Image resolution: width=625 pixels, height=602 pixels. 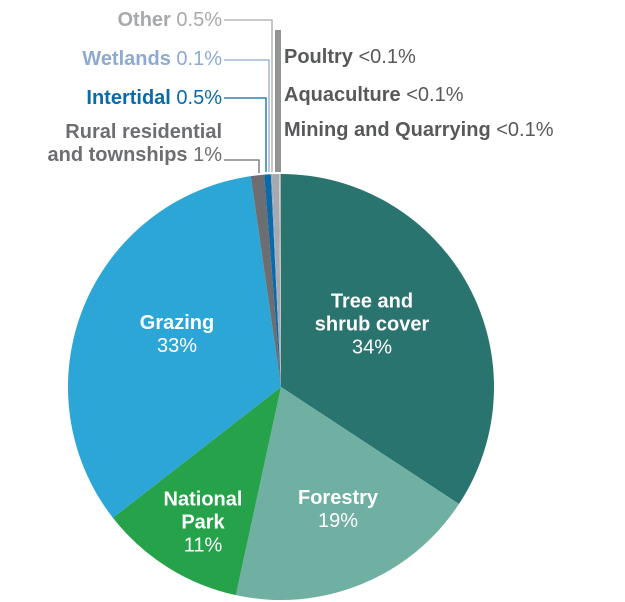 What do you see at coordinates (111, 20) in the screenshot?
I see `slice-label: Other 0.5%` at bounding box center [111, 20].